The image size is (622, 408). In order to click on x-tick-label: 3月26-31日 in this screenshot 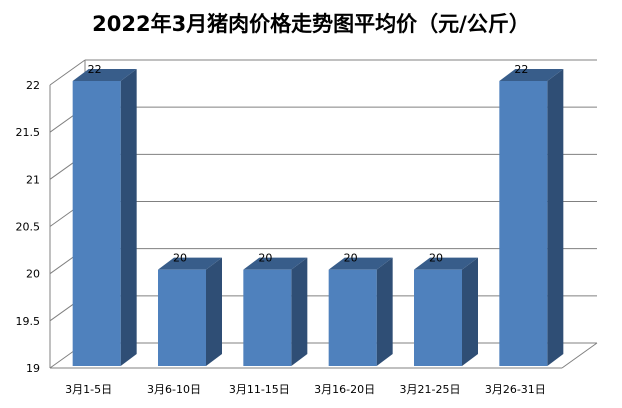, I will do `click(515, 389)`.